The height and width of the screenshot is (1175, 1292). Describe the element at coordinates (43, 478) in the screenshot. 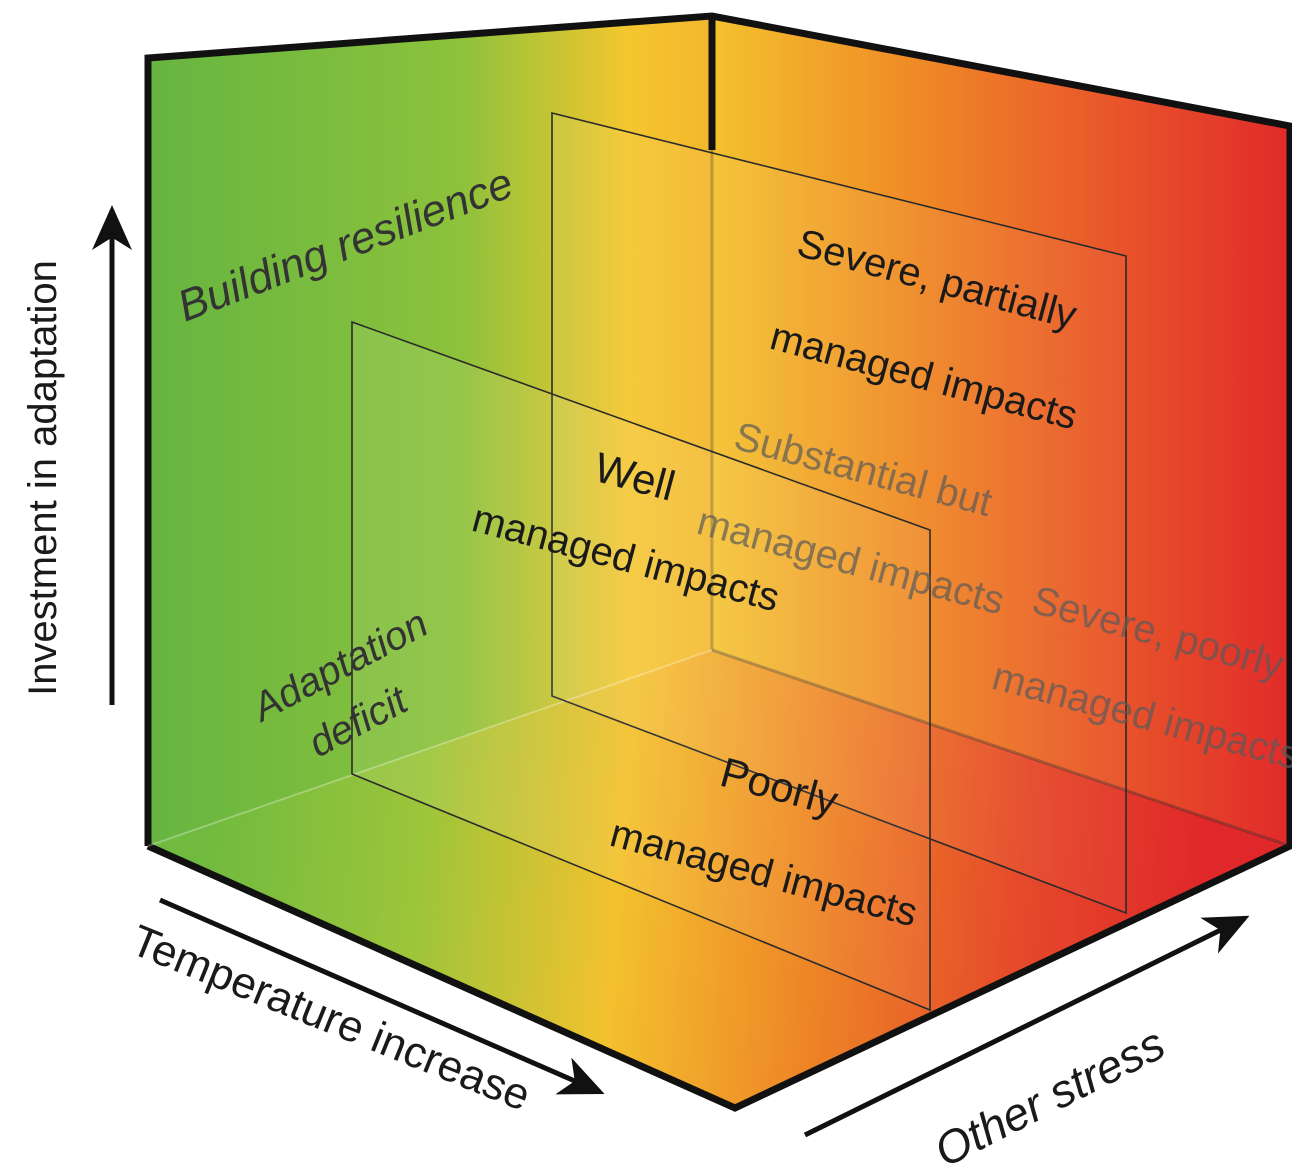

I see `investment-axis-label: Investment in adaptation` at that location.